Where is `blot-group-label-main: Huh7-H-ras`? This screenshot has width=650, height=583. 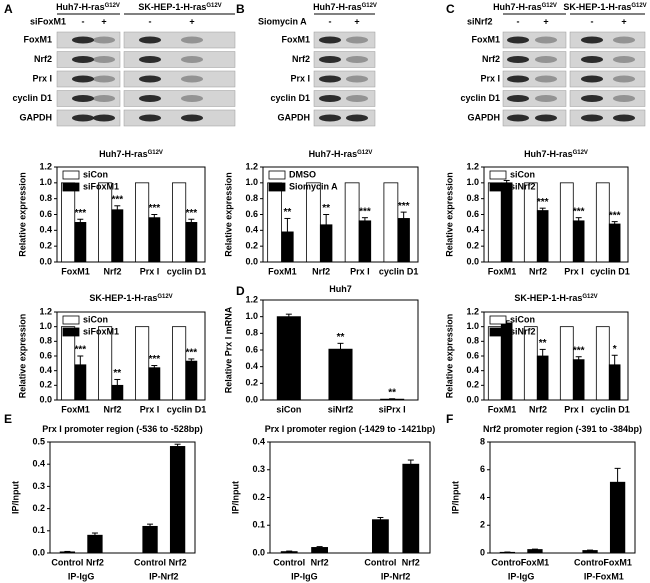 blot-group-label-main: Huh7-H-ras is located at coordinates (337, 7).